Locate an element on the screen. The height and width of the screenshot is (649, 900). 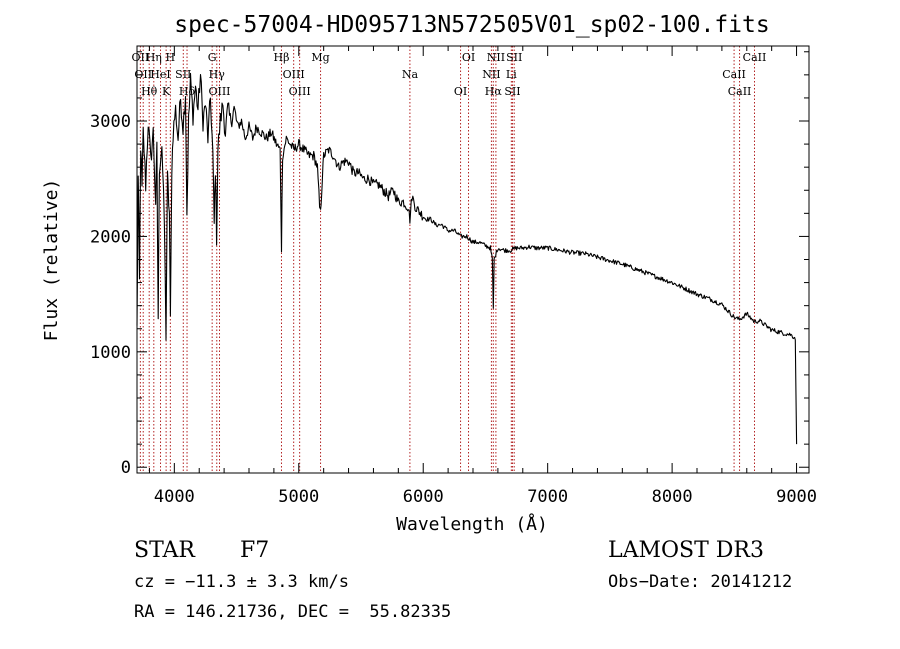
x-tick-label: 7000 is located at coordinates (547, 497).